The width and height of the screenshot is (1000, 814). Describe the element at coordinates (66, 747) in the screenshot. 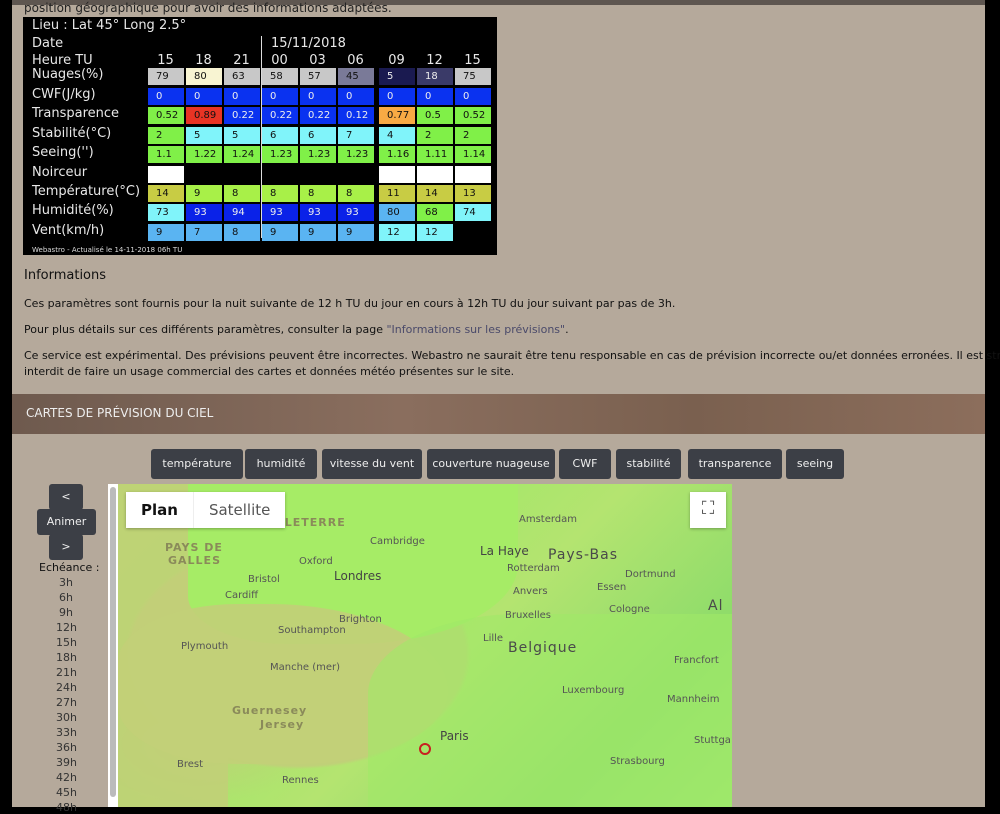

I see `echeance-step: 36h` at that location.